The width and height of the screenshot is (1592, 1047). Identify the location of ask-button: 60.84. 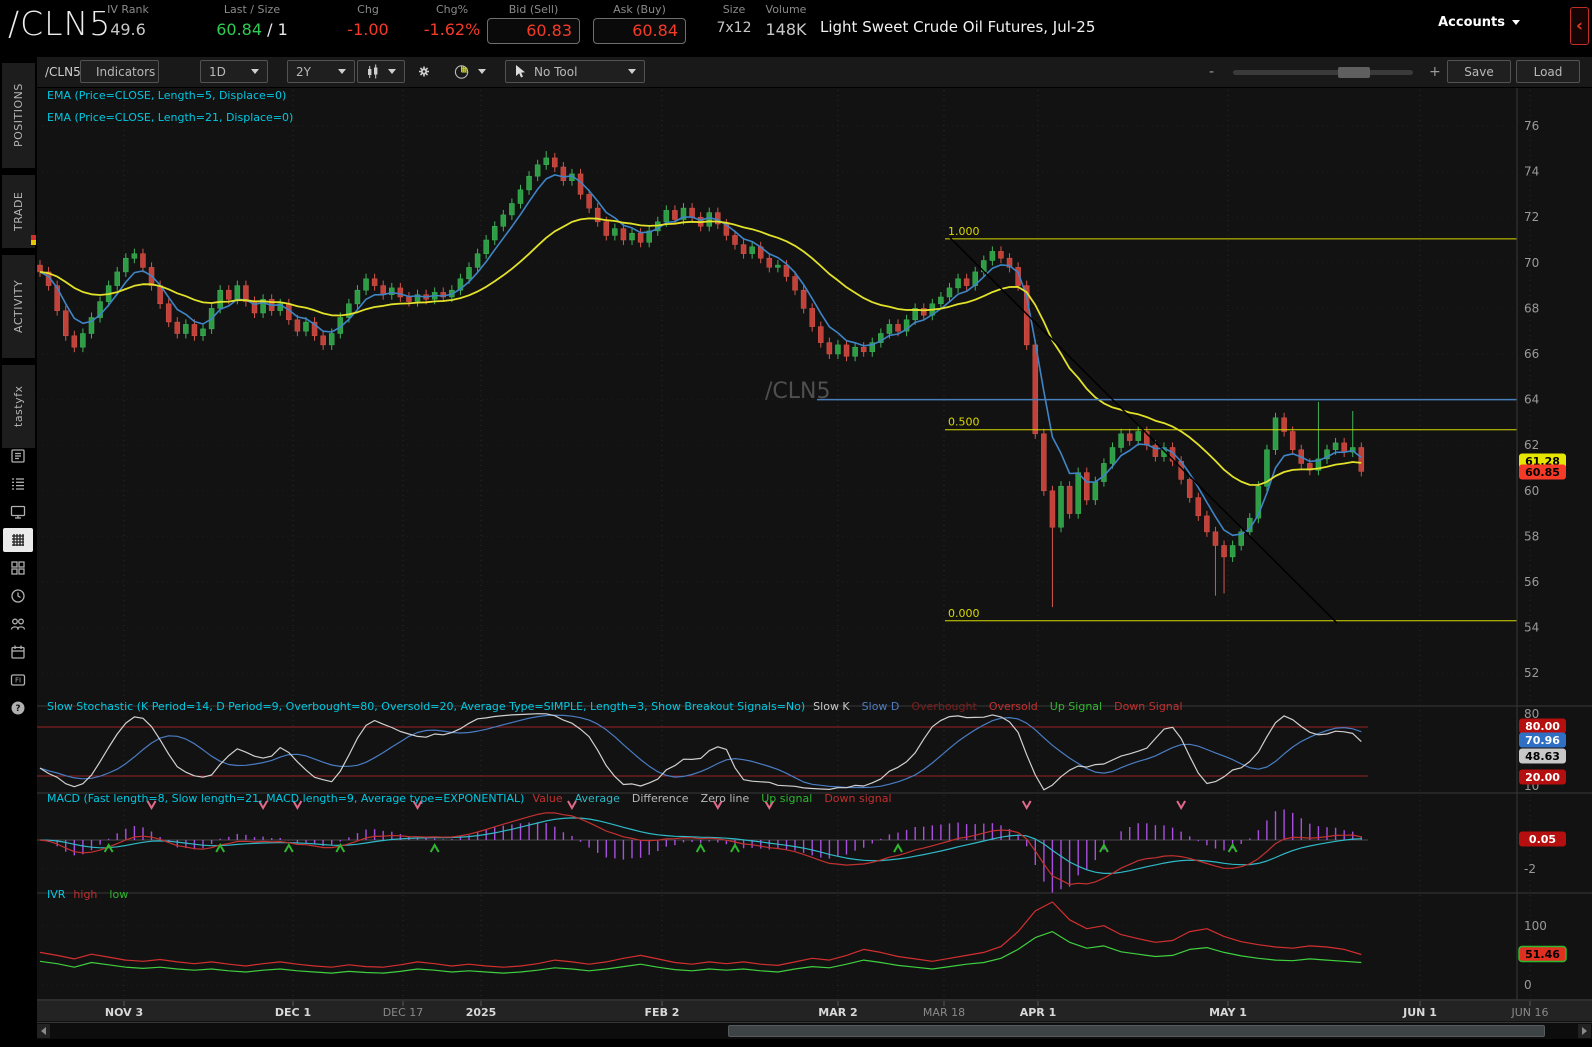
(639, 31).